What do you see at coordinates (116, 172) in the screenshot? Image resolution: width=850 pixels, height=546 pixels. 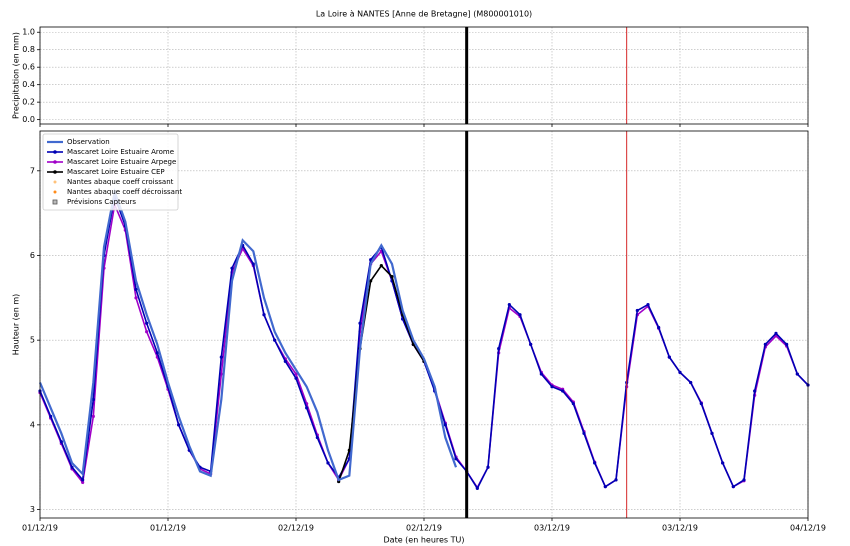 I see `legend-label: Mascaret Loire Estuaire CEP` at bounding box center [116, 172].